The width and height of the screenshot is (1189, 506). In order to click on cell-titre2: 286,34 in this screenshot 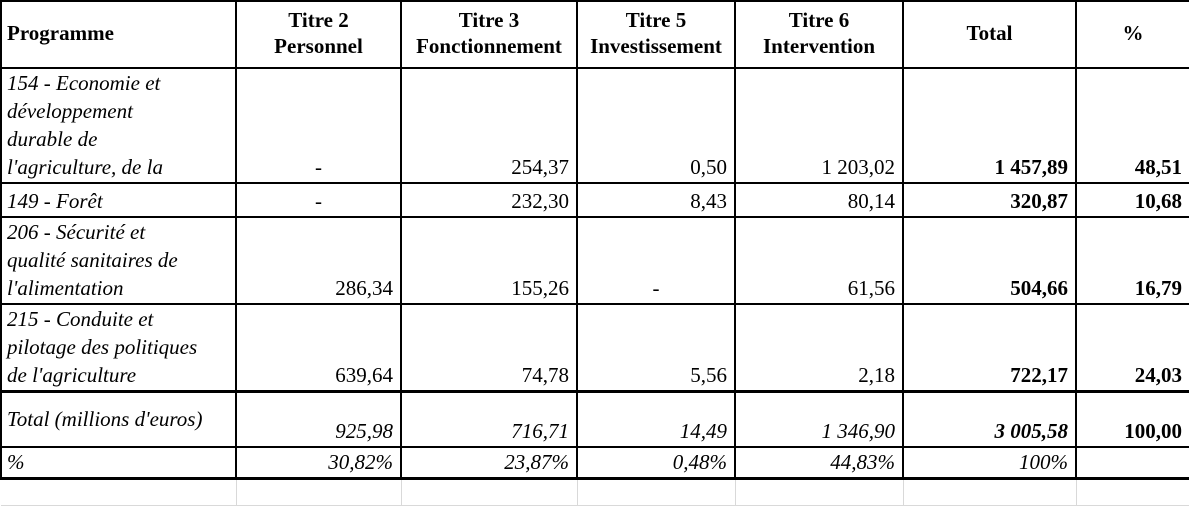, I will do `click(318, 260)`.